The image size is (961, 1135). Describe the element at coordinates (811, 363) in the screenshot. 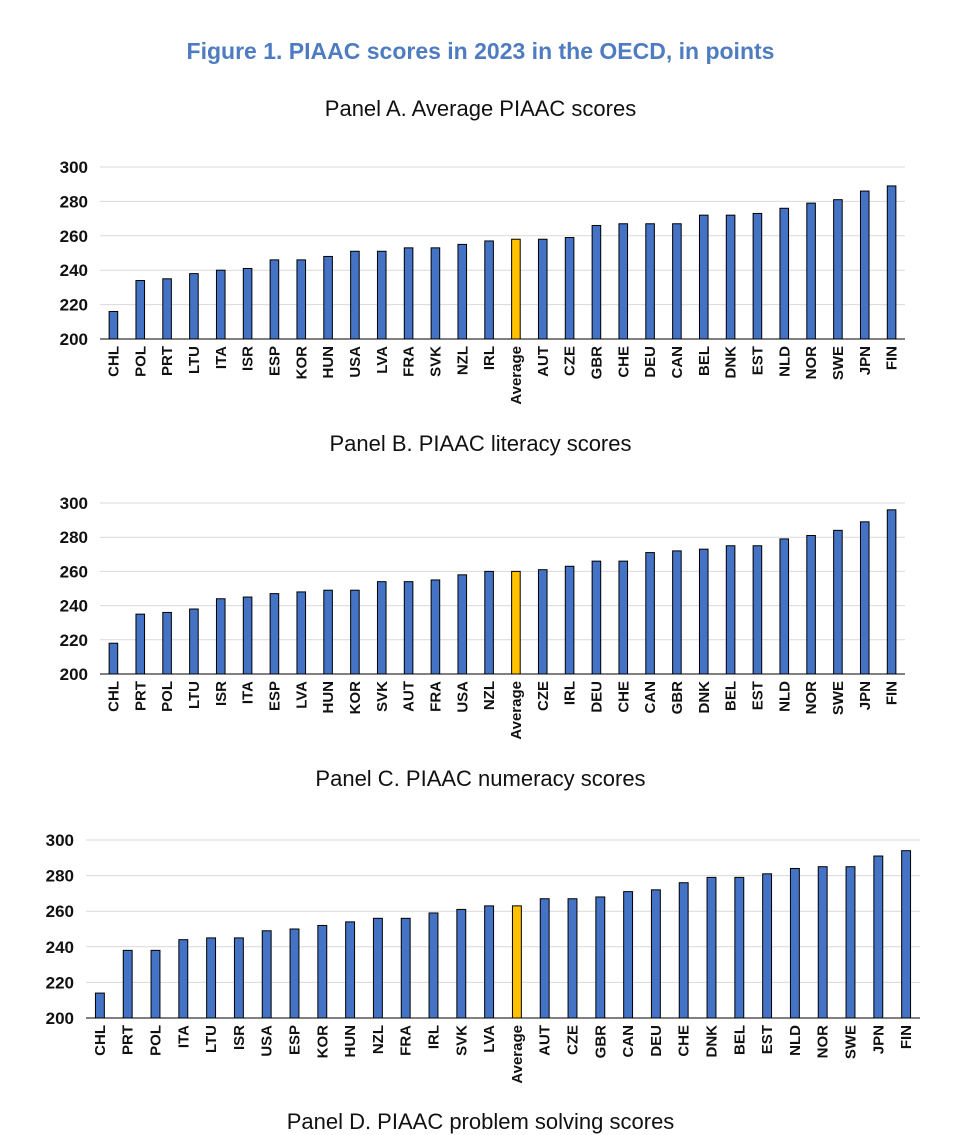

I see `x-tick-label: NOR` at that location.